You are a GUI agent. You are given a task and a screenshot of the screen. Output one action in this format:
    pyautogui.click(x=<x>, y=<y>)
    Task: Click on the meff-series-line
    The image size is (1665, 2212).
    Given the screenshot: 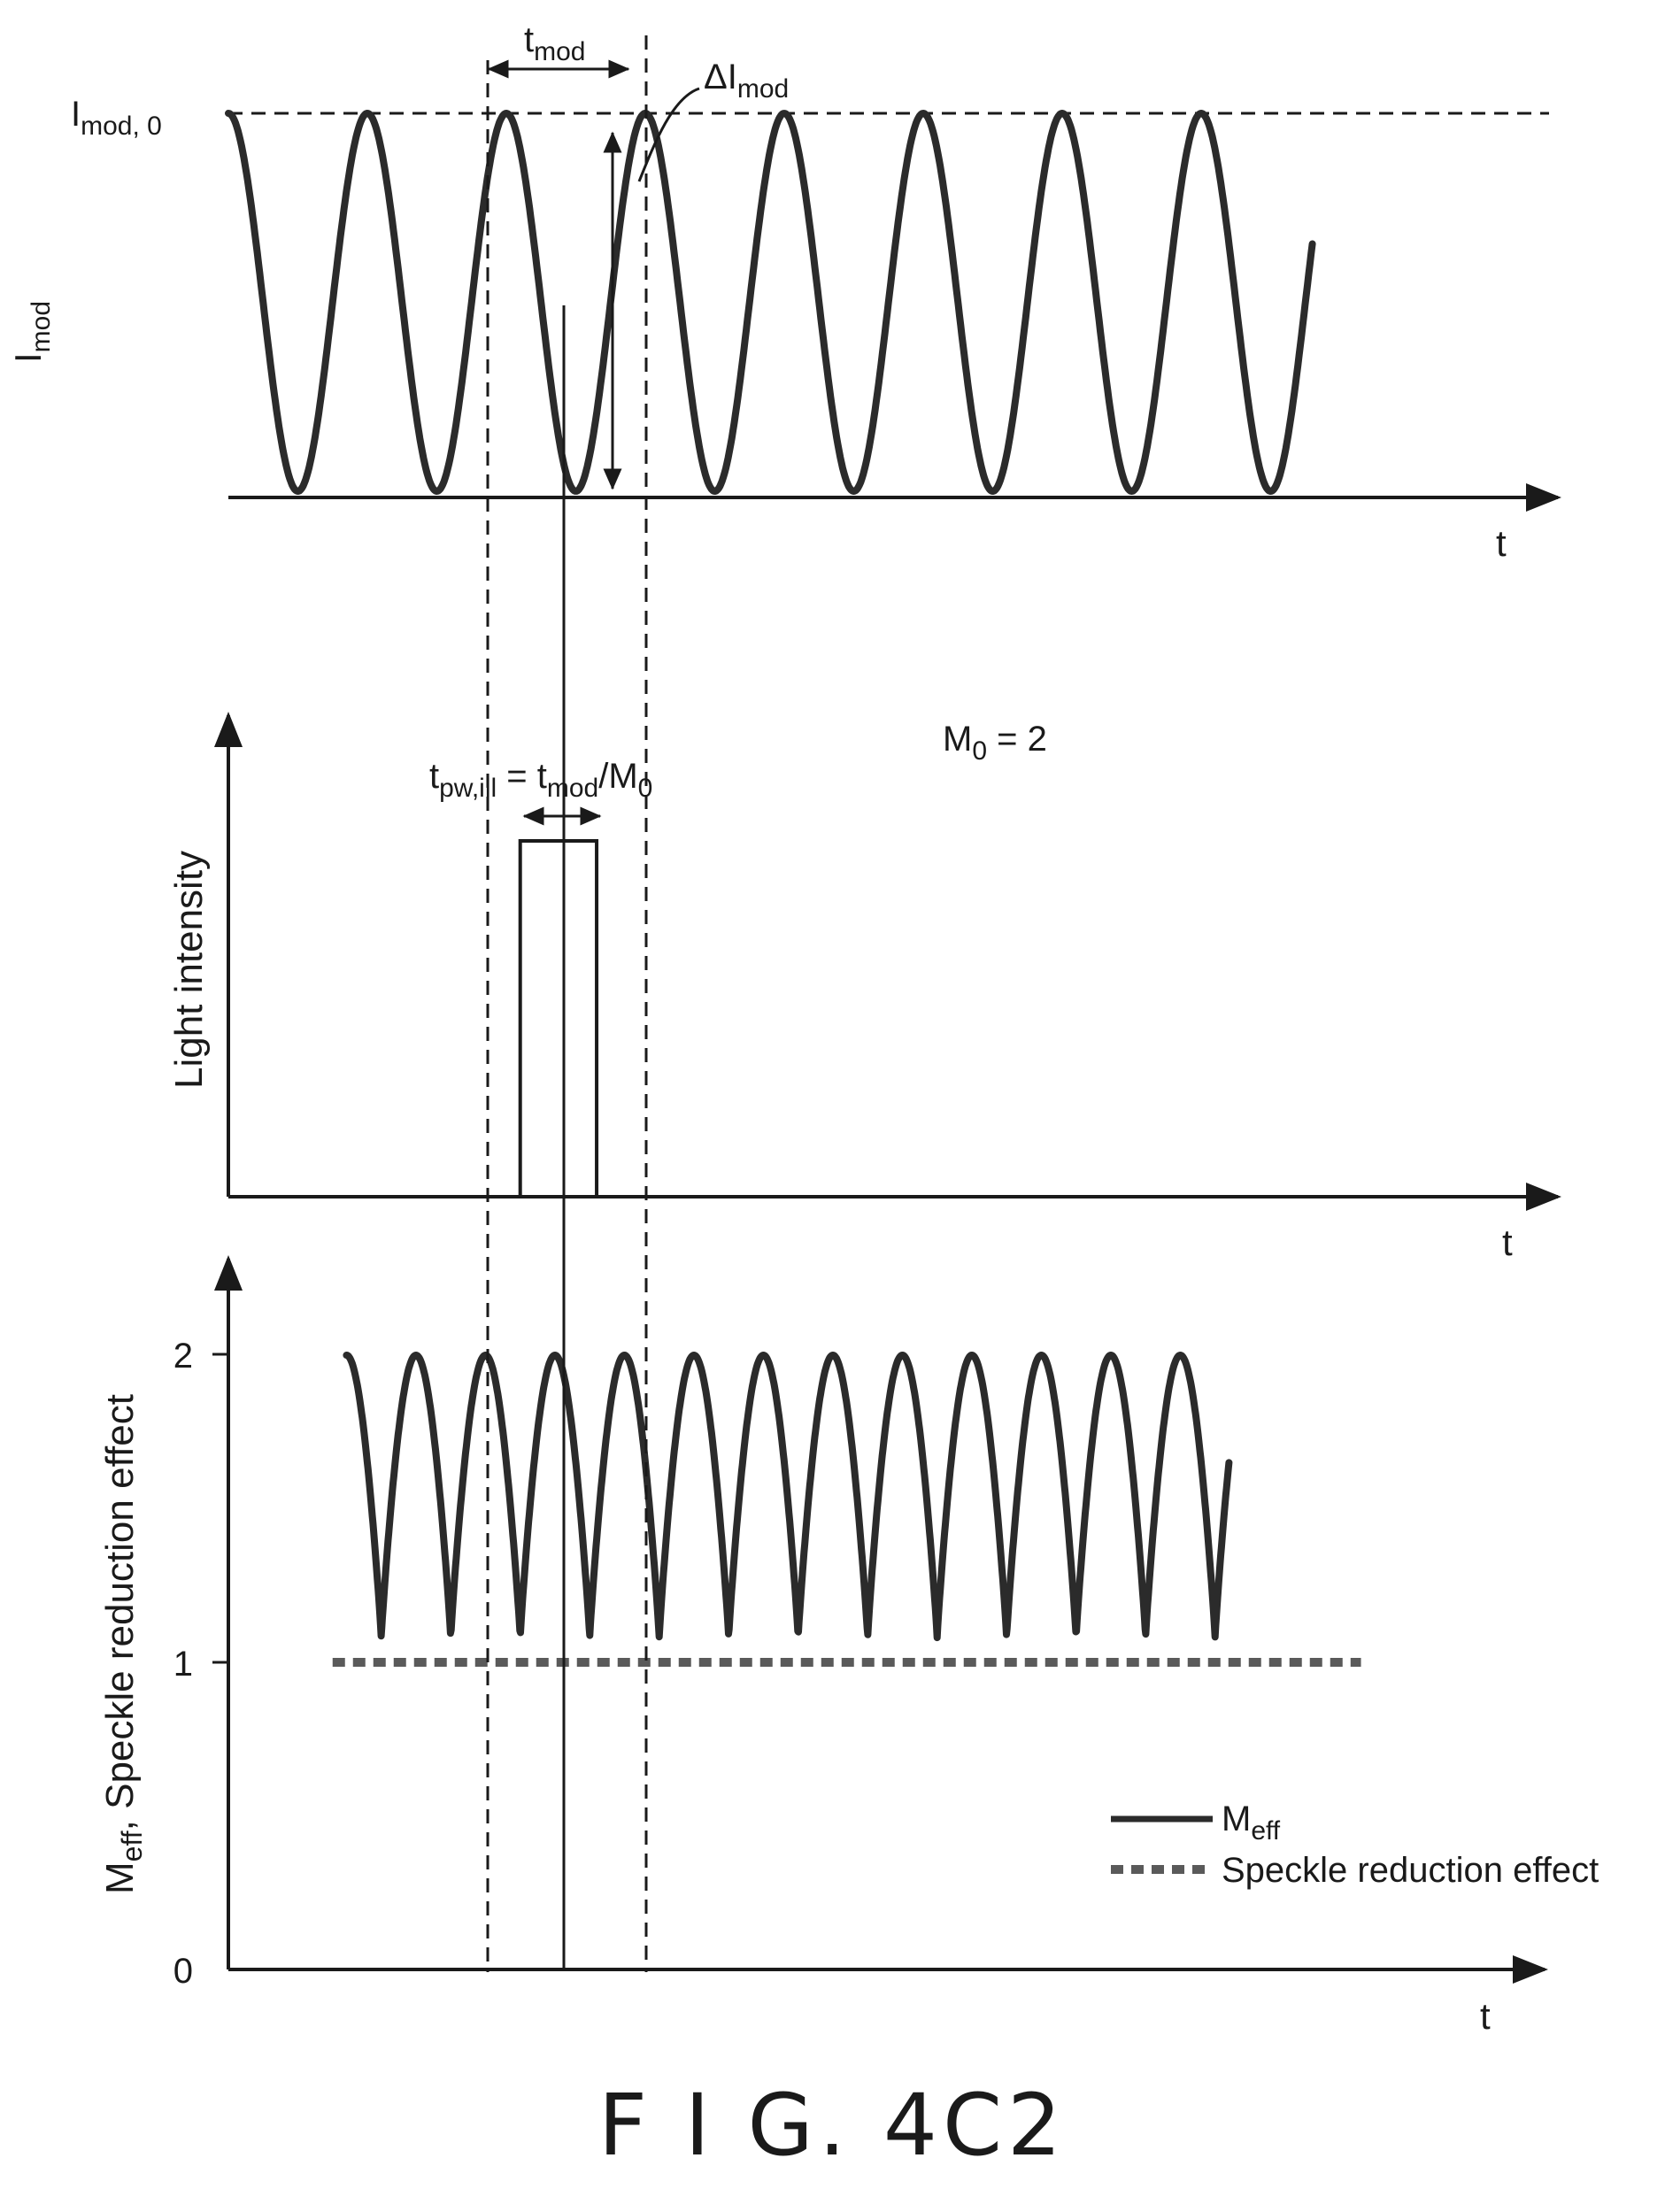 What is the action you would take?
    pyautogui.click(x=788, y=1497)
    